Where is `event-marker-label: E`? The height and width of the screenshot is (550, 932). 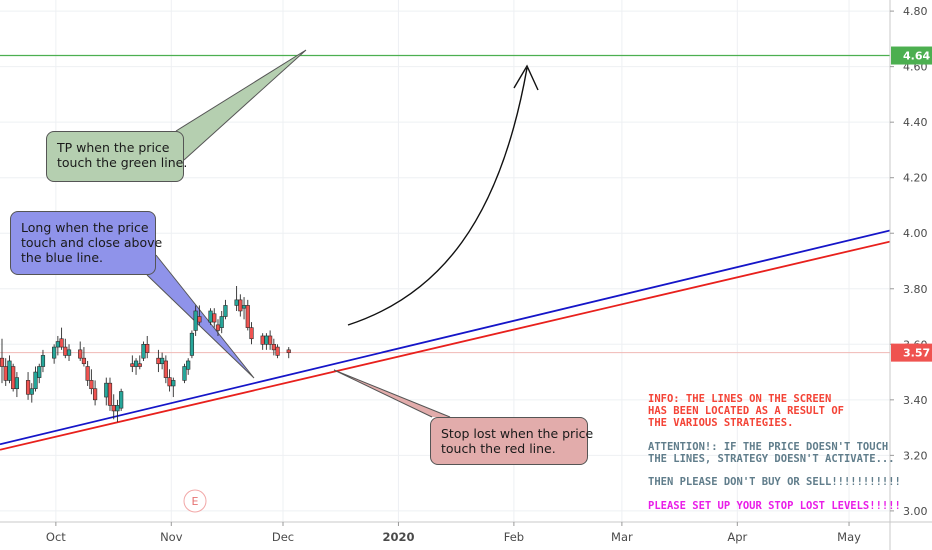 event-marker-label: E is located at coordinates (195, 501).